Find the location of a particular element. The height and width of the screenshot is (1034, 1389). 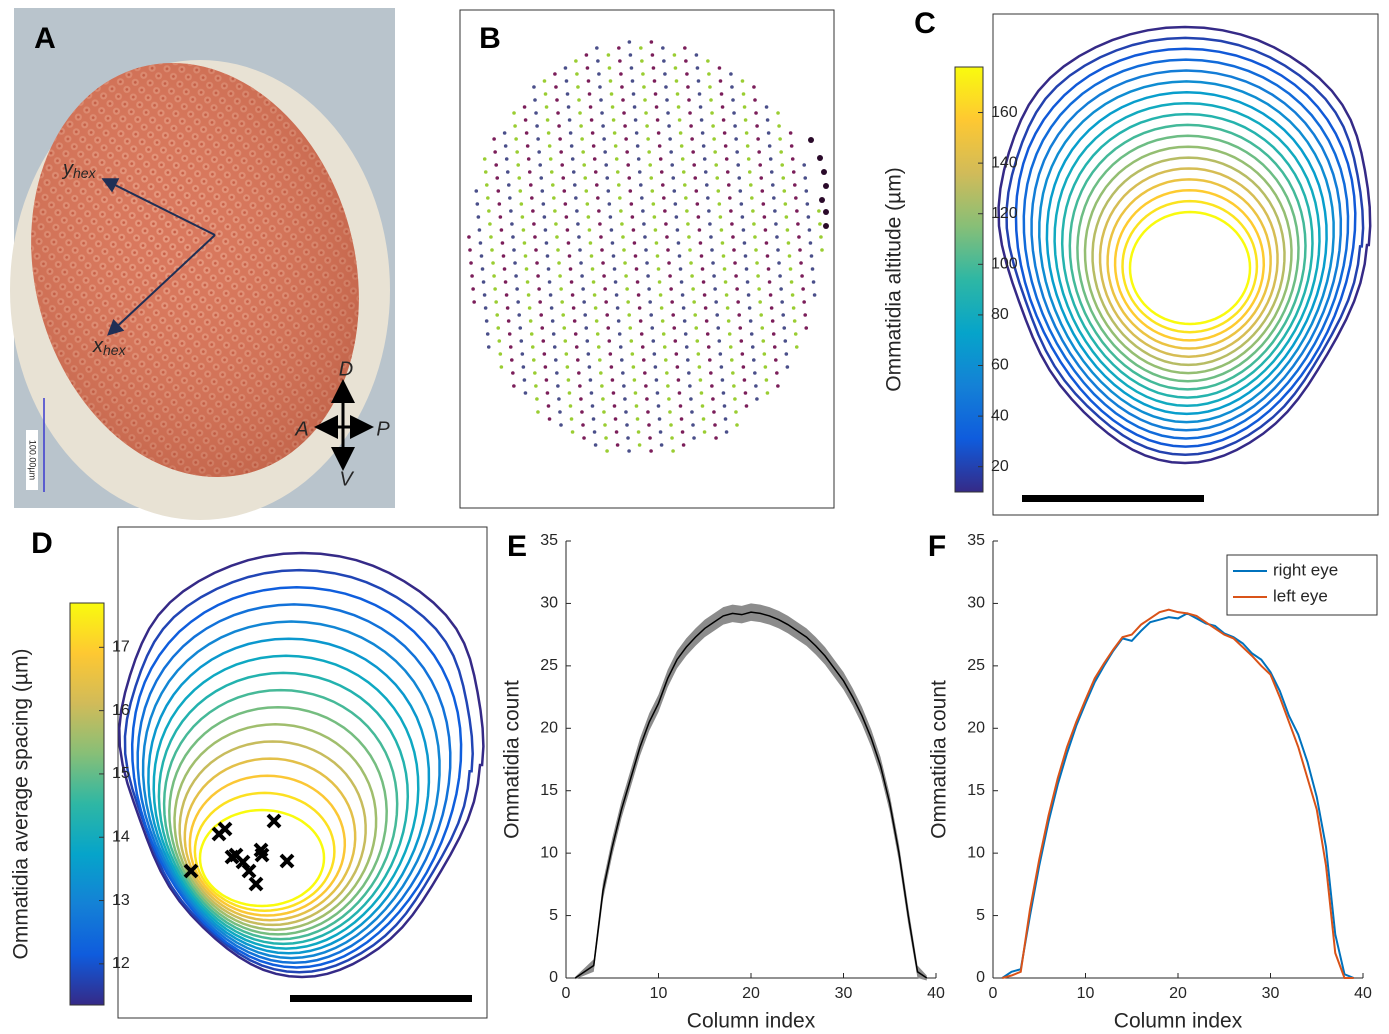

y-tick-label: 120 is located at coordinates (1004, 213).